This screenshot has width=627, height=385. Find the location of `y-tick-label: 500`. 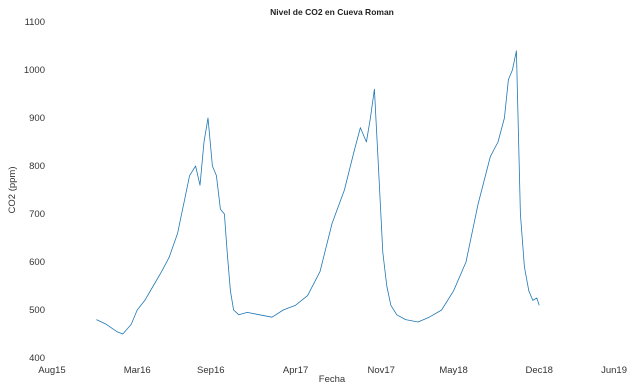

y-tick-label: 500 is located at coordinates (37, 310).